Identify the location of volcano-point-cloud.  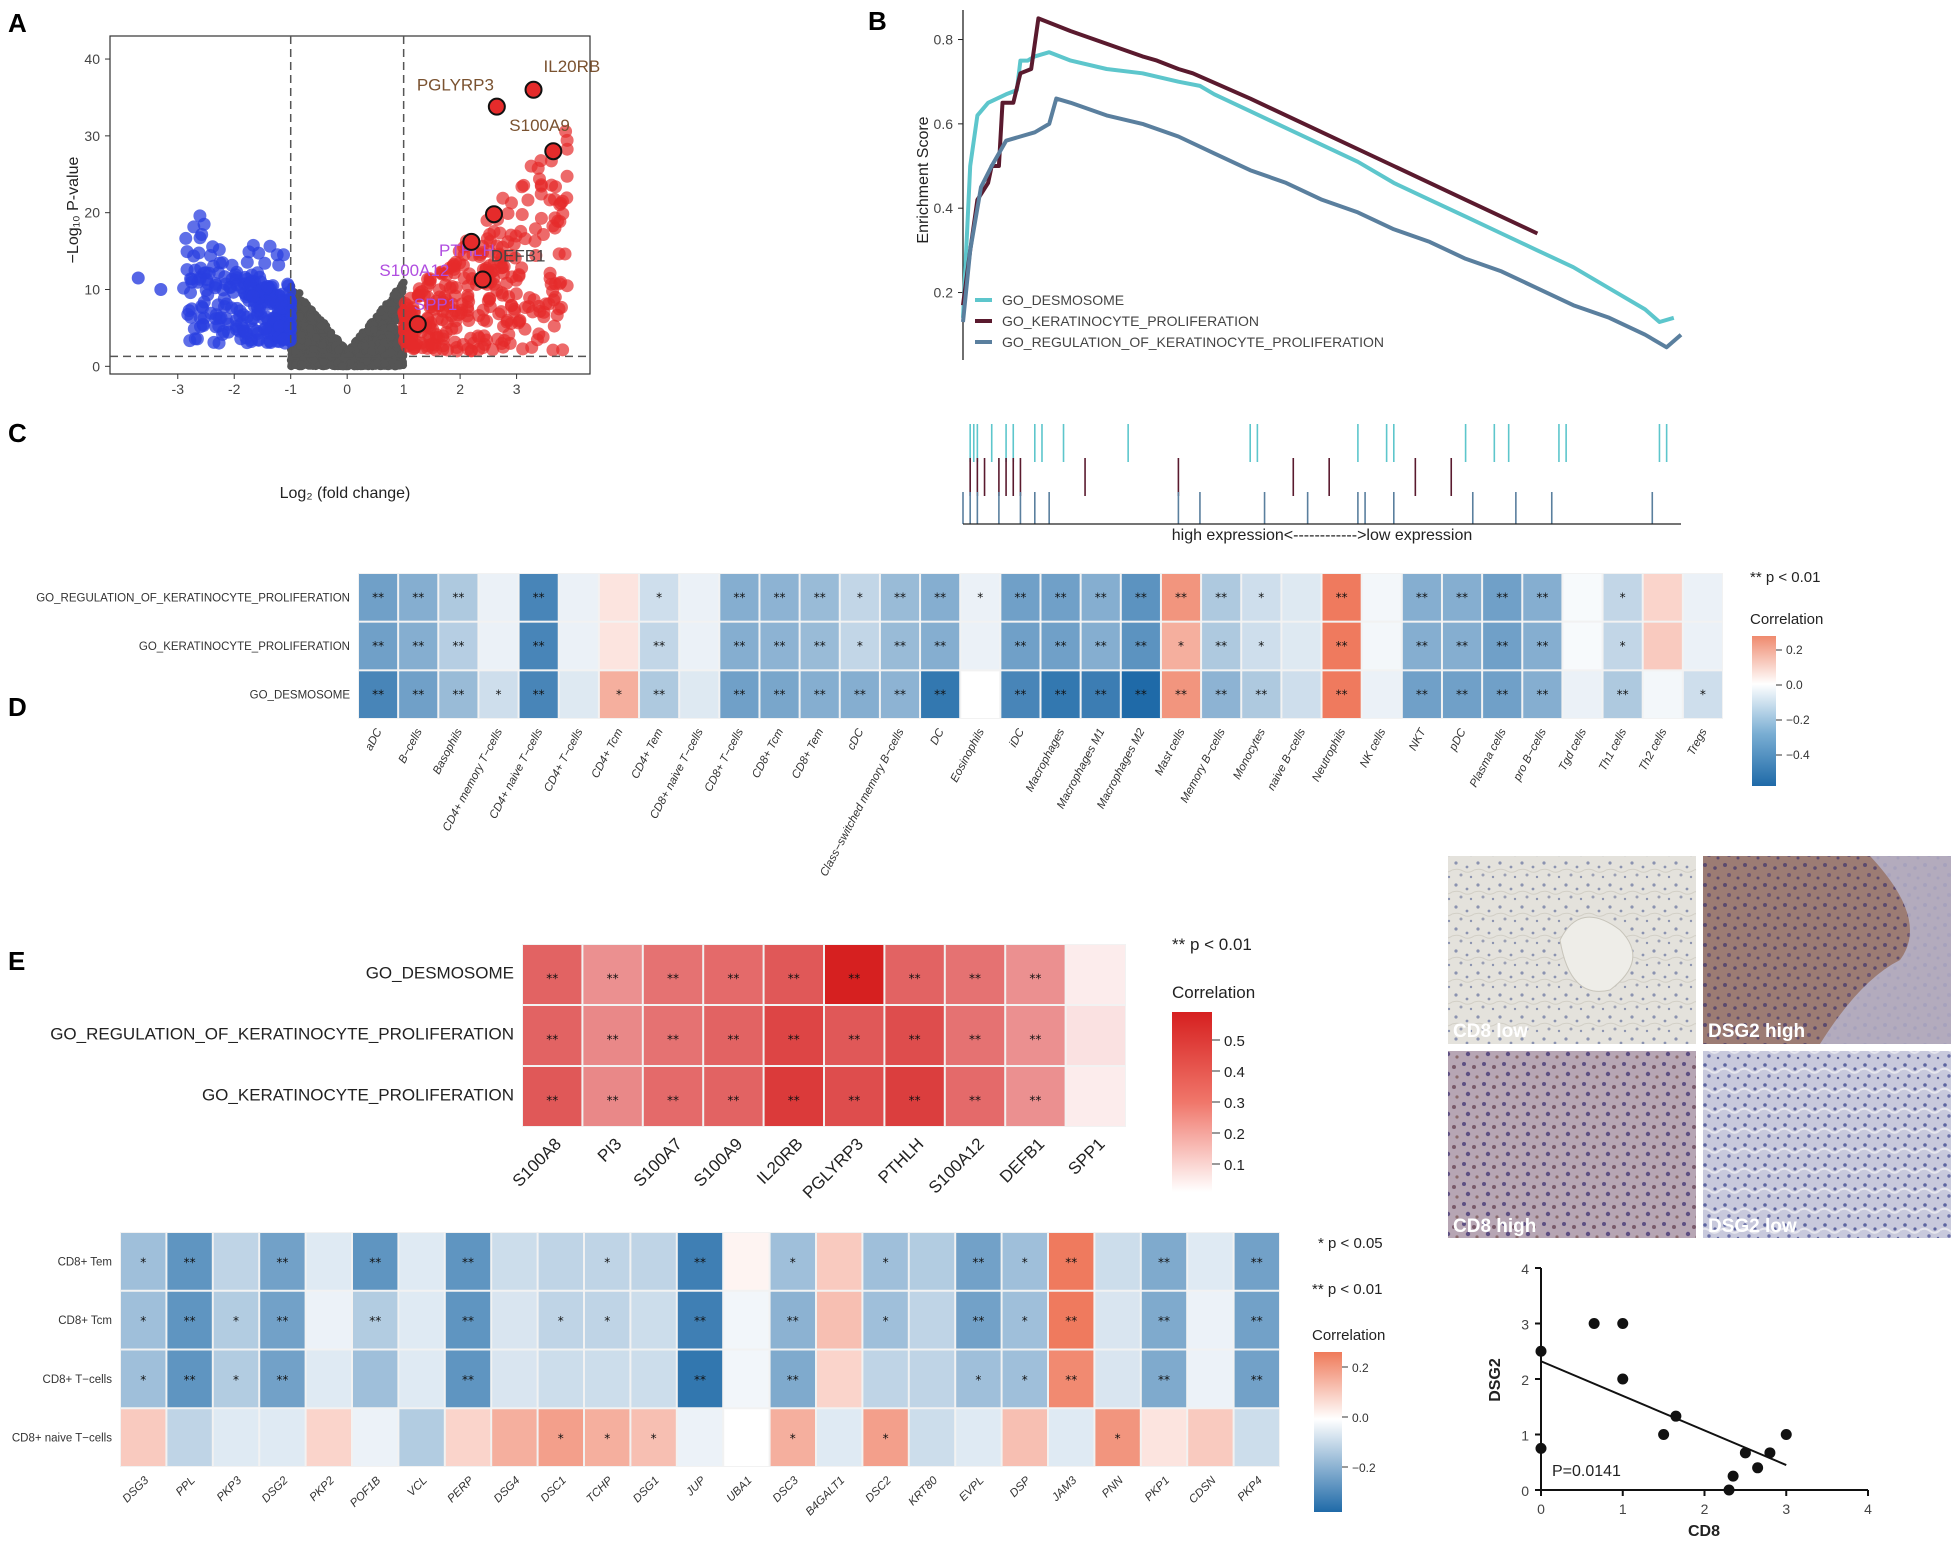
(352, 247).